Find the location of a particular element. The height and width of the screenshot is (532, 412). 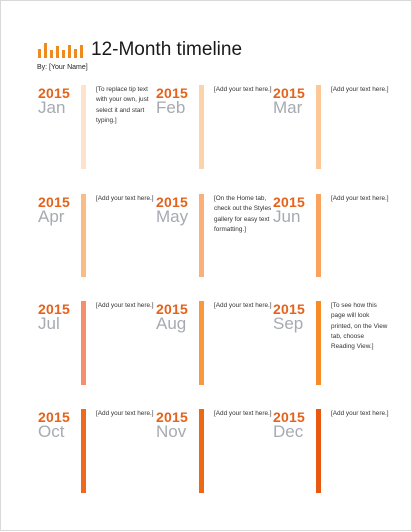

month-label: Jan is located at coordinates (52, 107).